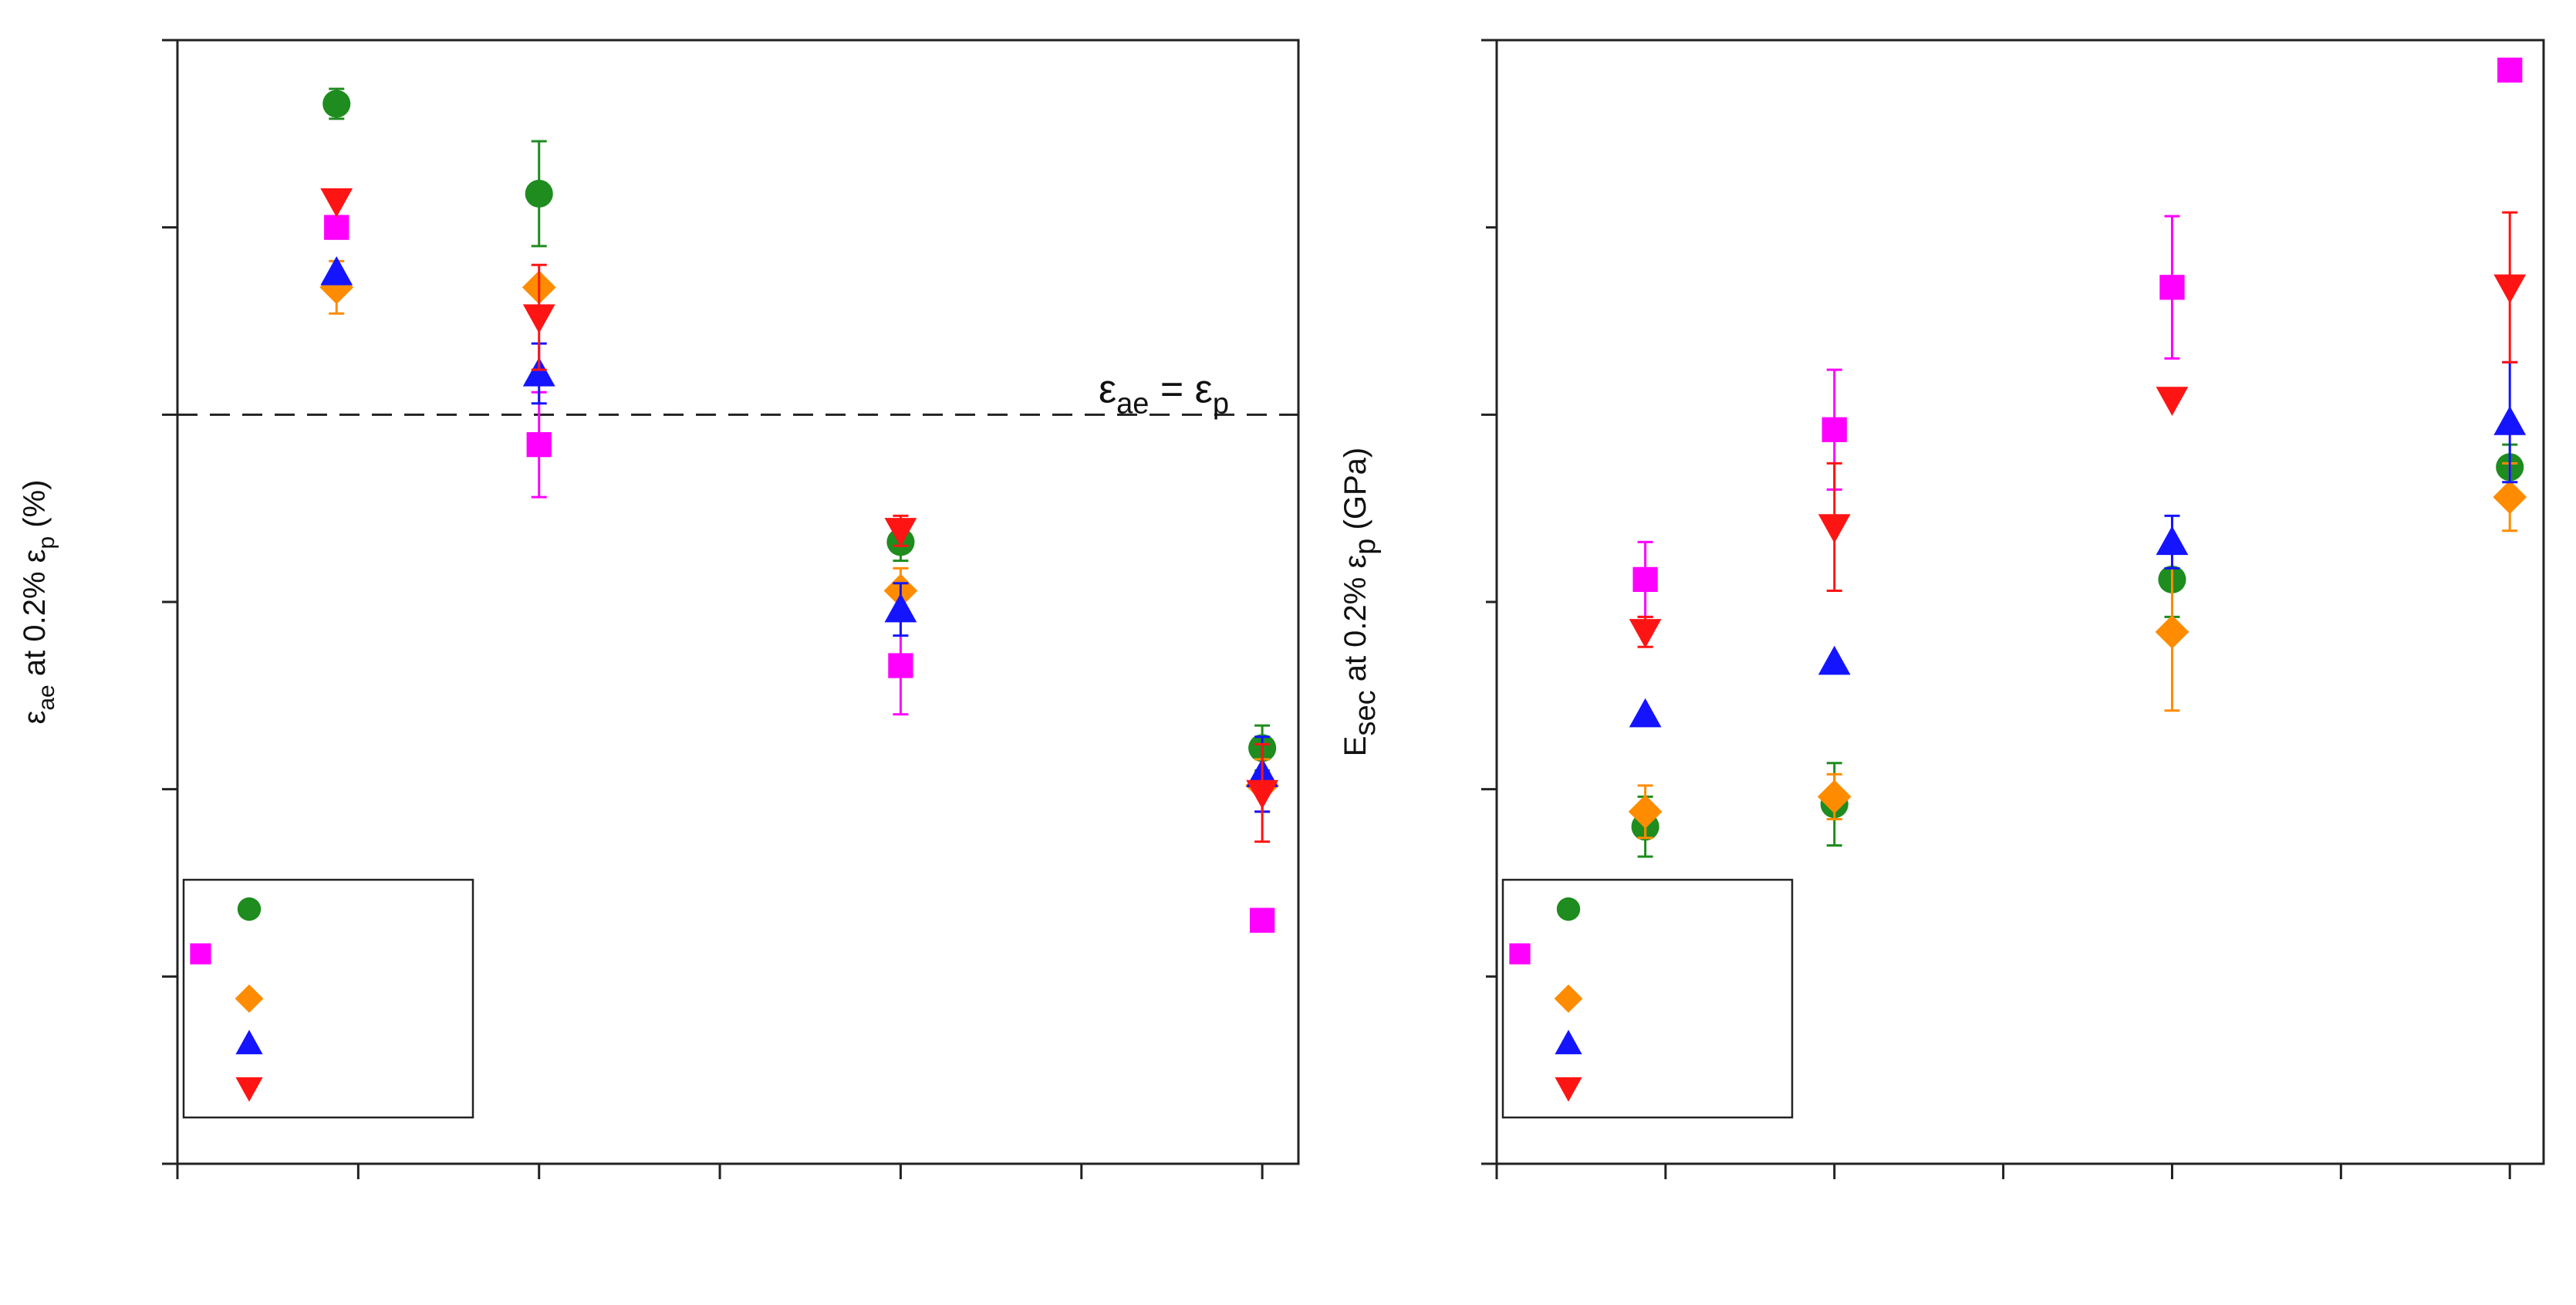 Image resolution: width=2576 pixels, height=1305 pixels. What do you see at coordinates (1164, 394) in the screenshot?
I see `reference-line-label: εae = εp` at bounding box center [1164, 394].